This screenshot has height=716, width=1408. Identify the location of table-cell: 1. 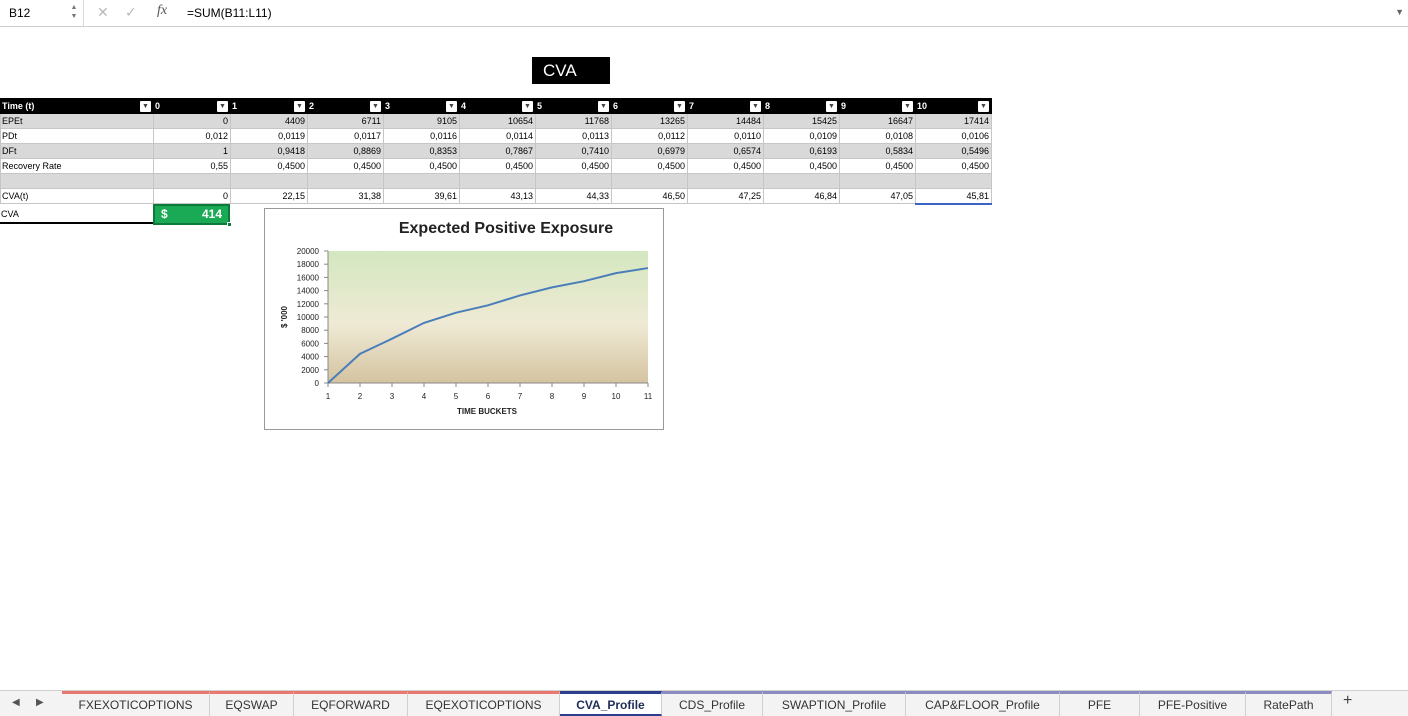
(192, 151).